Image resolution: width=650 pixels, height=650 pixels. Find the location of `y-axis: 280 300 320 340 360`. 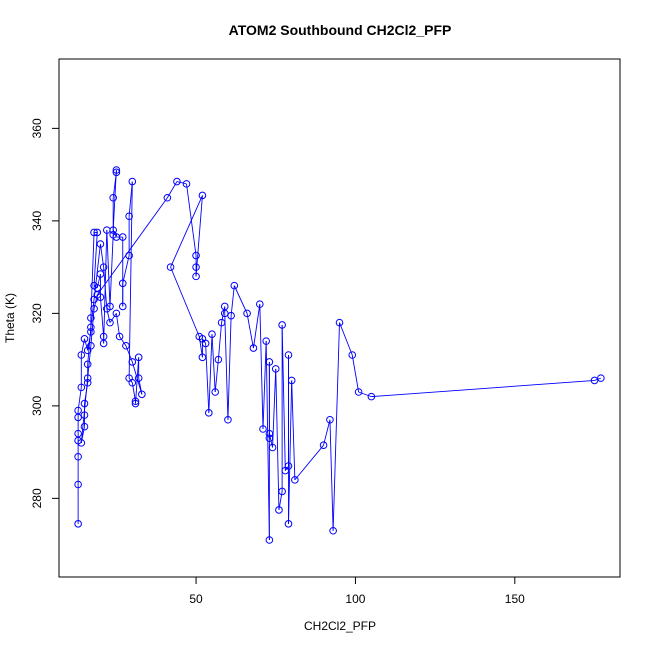

y-axis: 280 300 320 340 360 is located at coordinates (44, 313).